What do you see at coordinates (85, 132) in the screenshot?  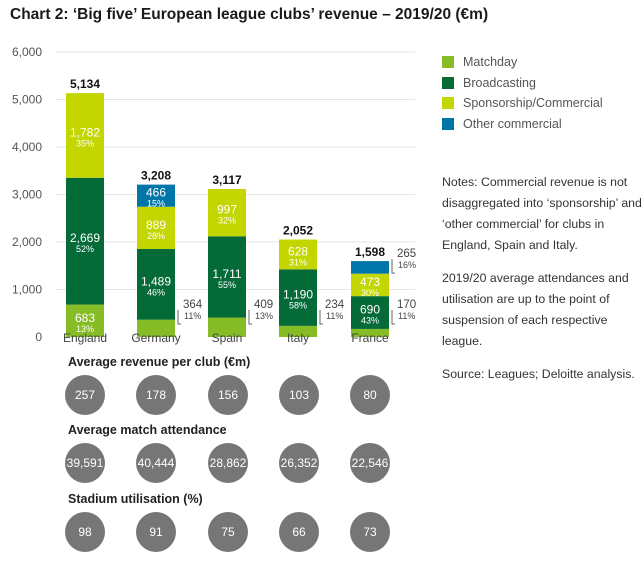 I see `segment-value-label: 1,782` at bounding box center [85, 132].